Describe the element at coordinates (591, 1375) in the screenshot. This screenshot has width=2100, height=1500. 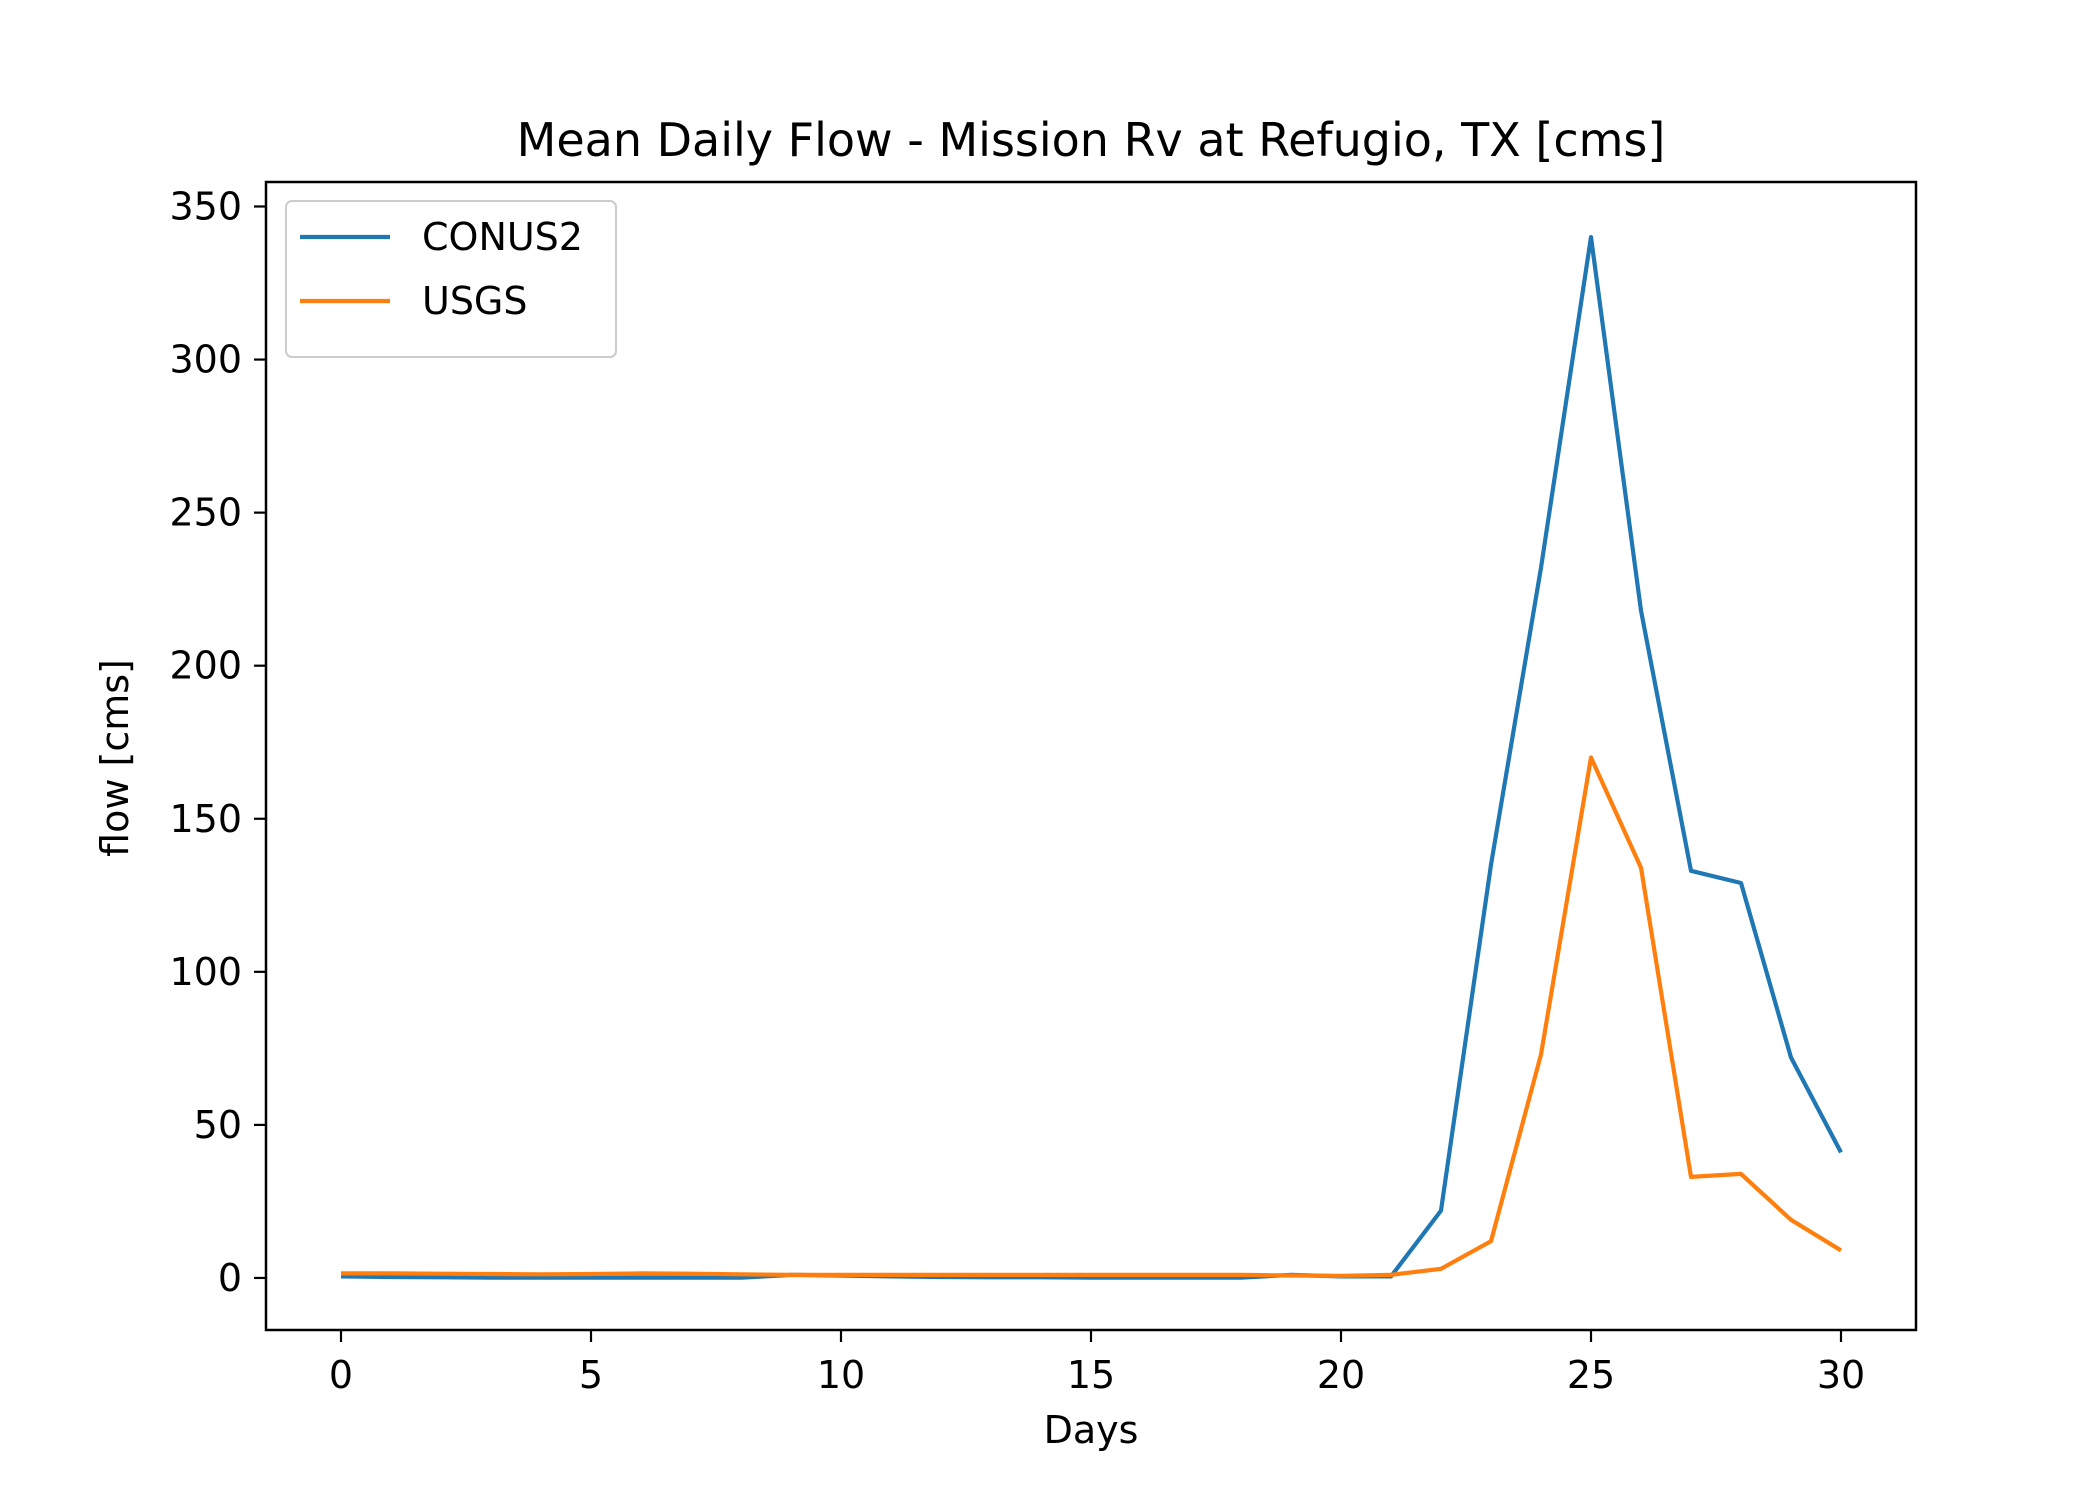
I see `x-tick-label: 5` at that location.